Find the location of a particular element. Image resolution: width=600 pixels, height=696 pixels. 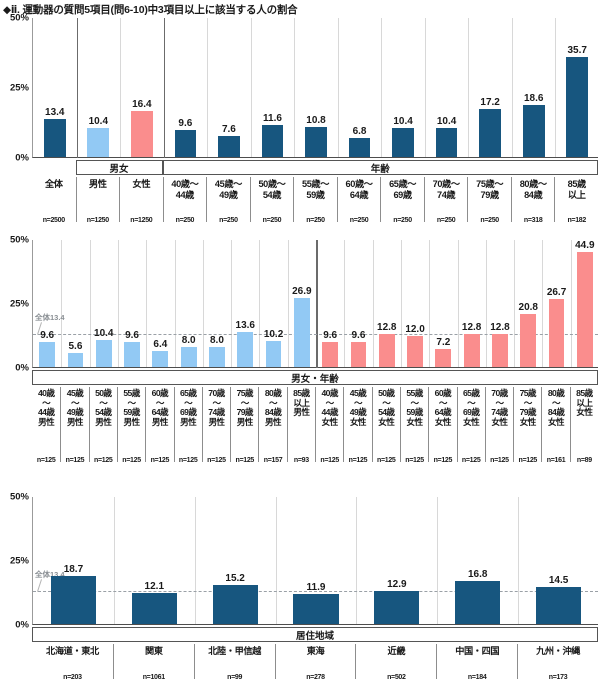

x-axis-category: 65歳～ 69歳 男性 n=125 is located at coordinates (187, 425).